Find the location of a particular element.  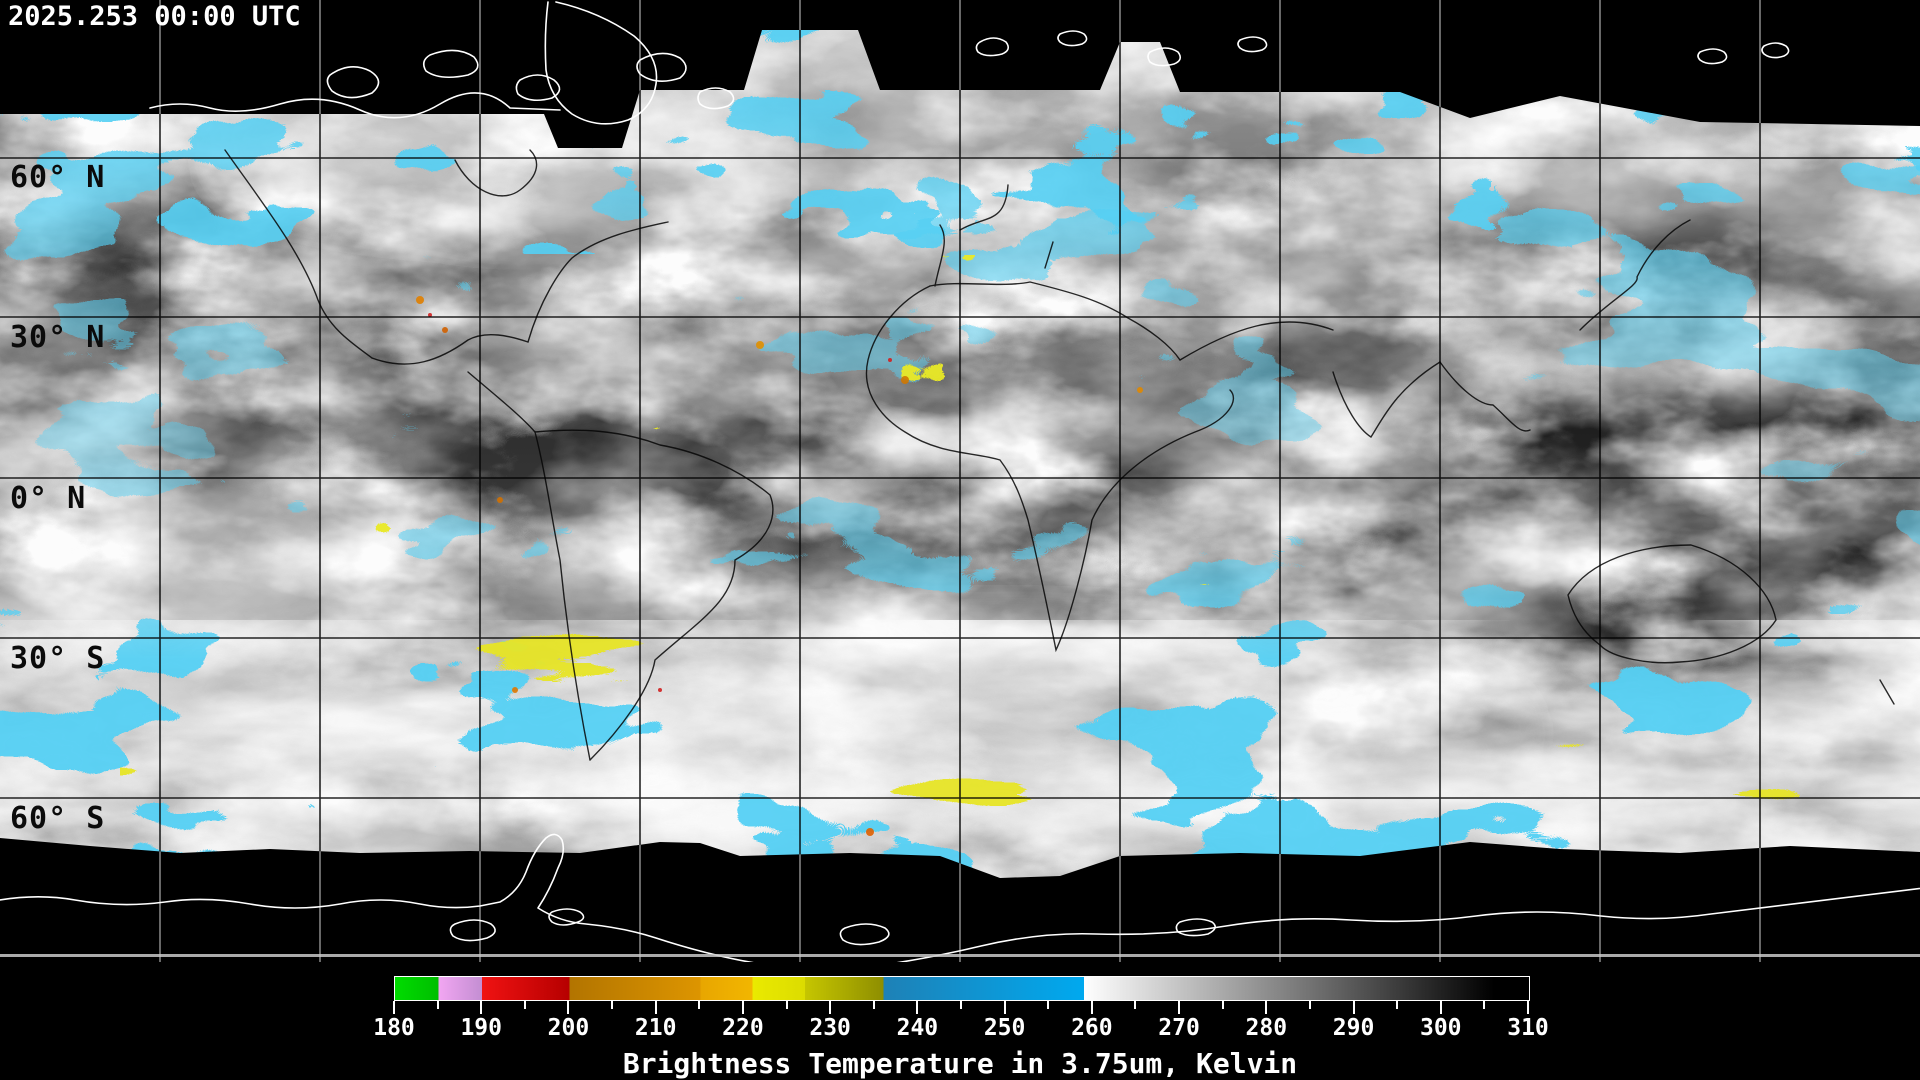

colorbar-gradient is located at coordinates (962, 988).